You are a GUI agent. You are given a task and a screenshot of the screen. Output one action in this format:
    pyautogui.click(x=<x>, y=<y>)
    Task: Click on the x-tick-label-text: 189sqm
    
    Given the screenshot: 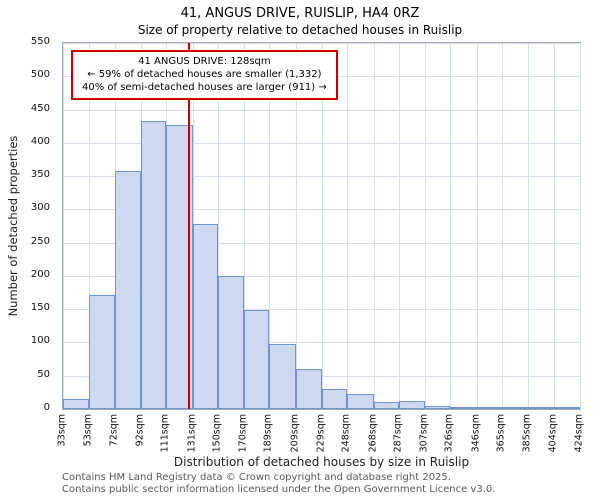 What is the action you would take?
    pyautogui.click(x=268, y=433)
    